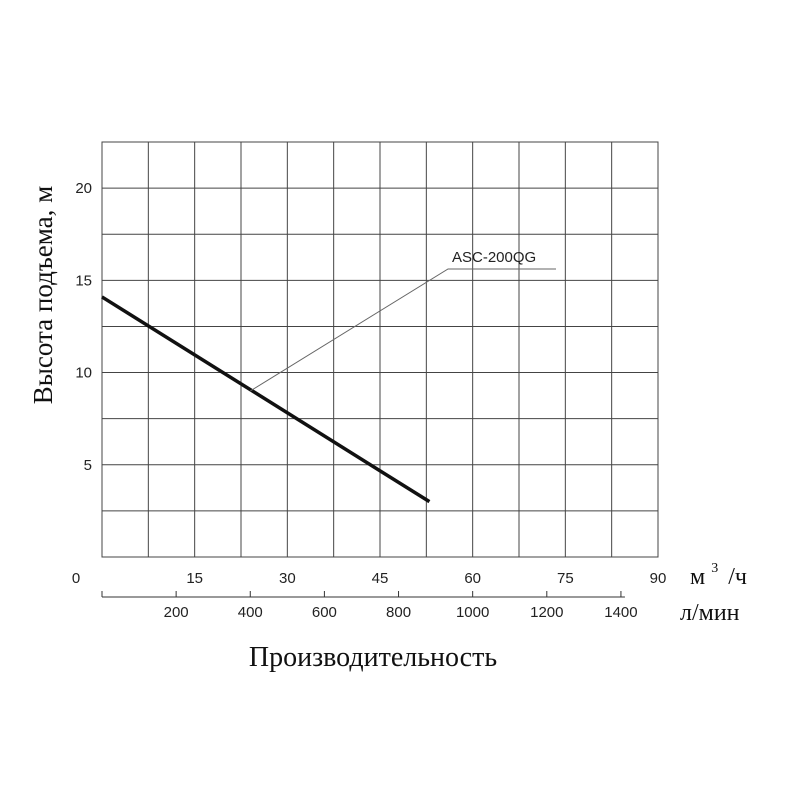  What do you see at coordinates (194, 578) in the screenshot?
I see `x-tick-label-m3h: 15` at bounding box center [194, 578].